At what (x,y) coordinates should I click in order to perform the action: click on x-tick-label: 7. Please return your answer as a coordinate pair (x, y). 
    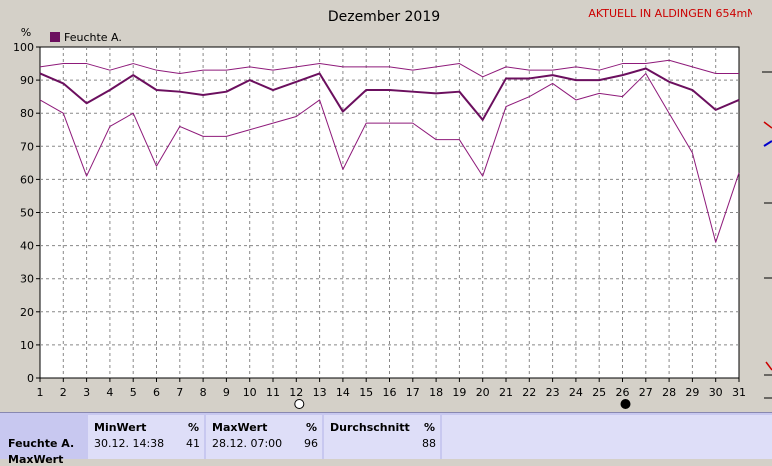
    Looking at the image, I should click on (179, 392).